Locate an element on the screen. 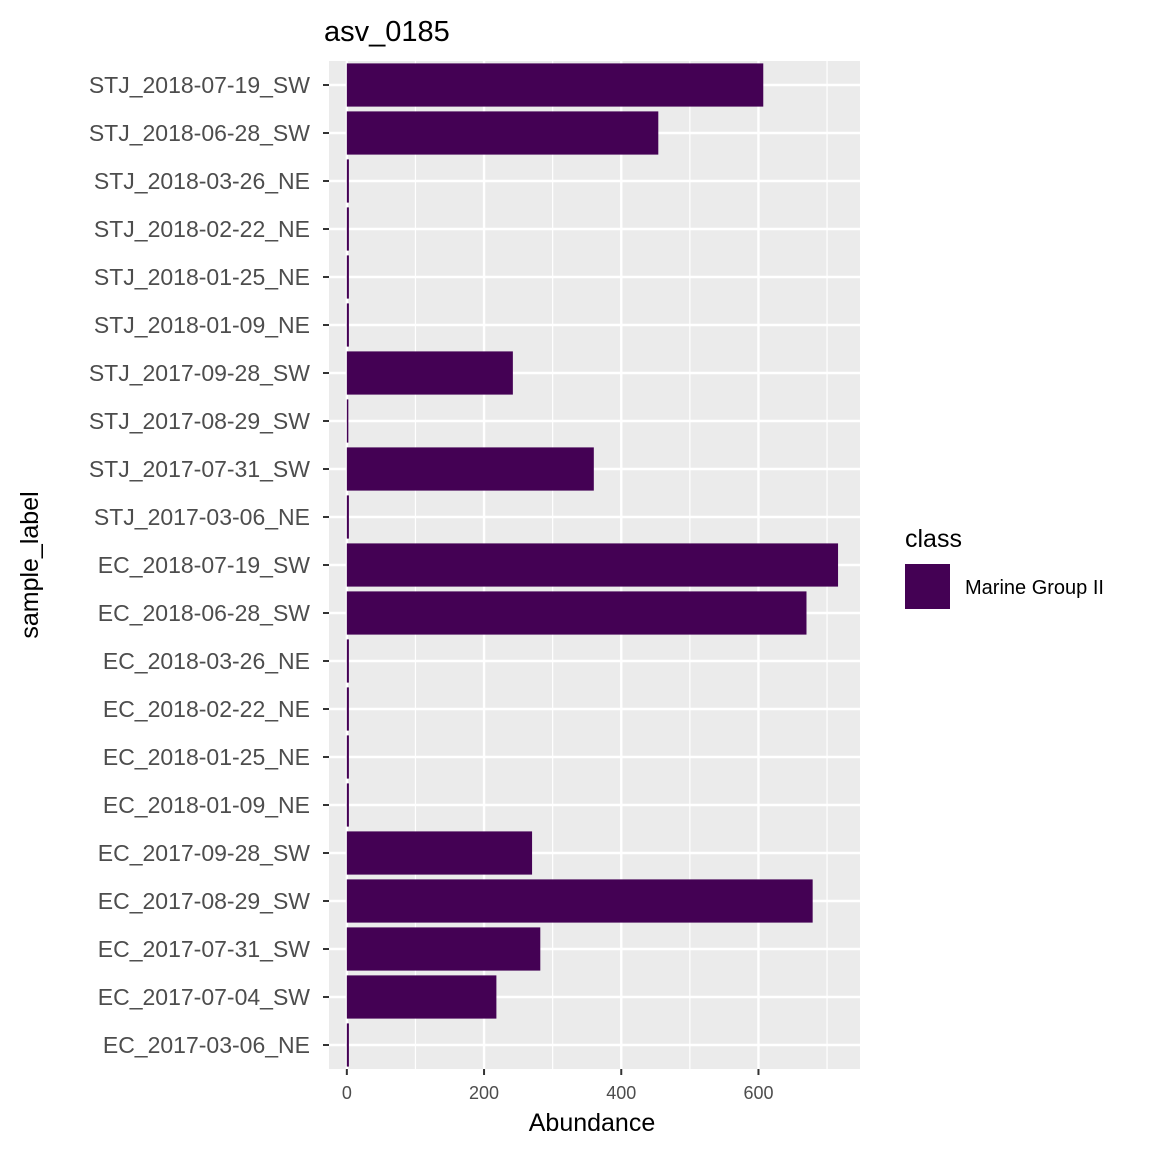 The width and height of the screenshot is (1152, 1157). y-tick-label: STJ_2018-01-09_NE is located at coordinates (202, 325).